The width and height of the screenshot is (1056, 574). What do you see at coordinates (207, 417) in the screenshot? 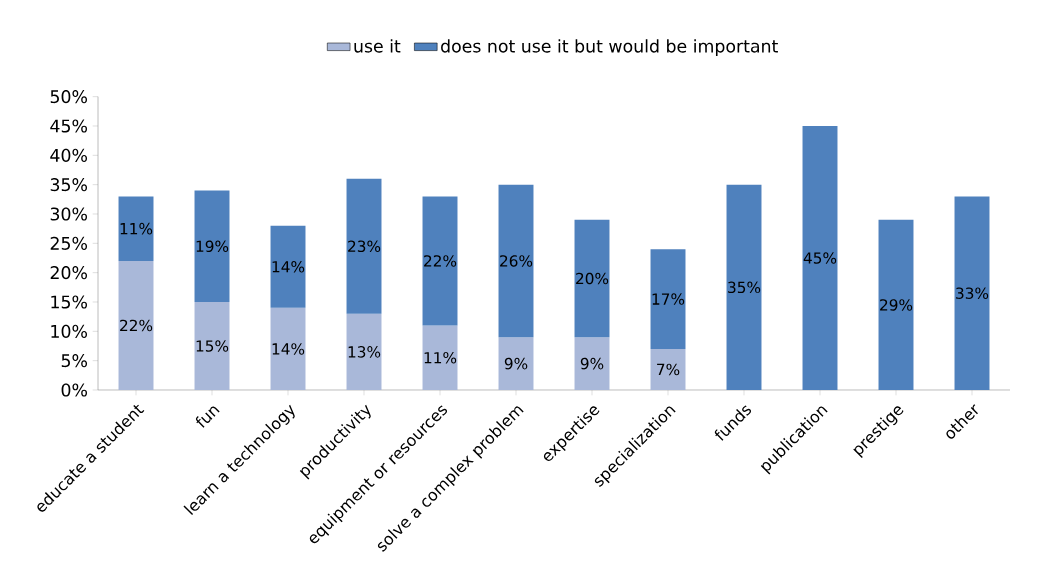
I see `x-tick-label: fun` at bounding box center [207, 417].